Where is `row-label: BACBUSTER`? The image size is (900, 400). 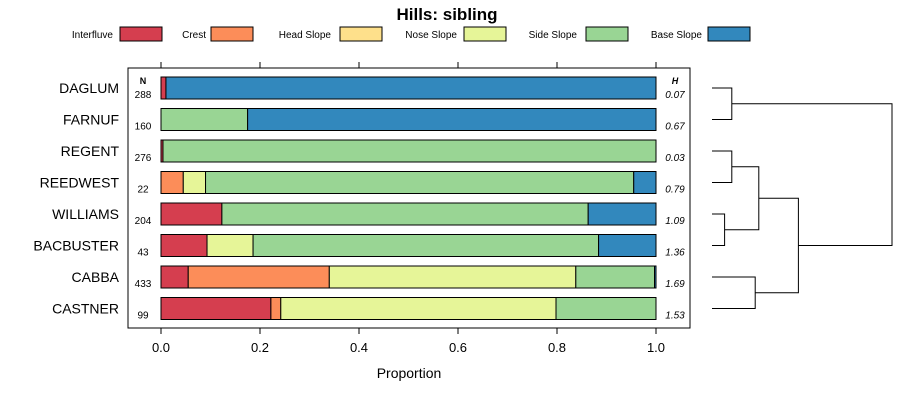 row-label: BACBUSTER is located at coordinates (76, 246).